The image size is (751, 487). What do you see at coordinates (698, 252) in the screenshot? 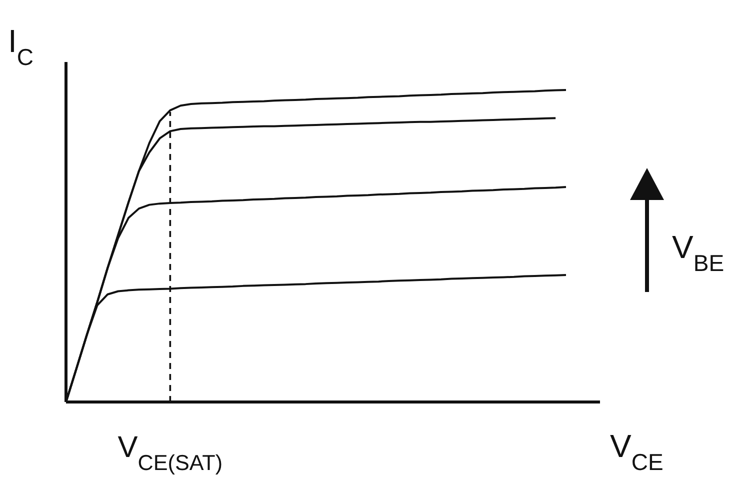
I see `text: V$_{BE}$` at bounding box center [698, 252].